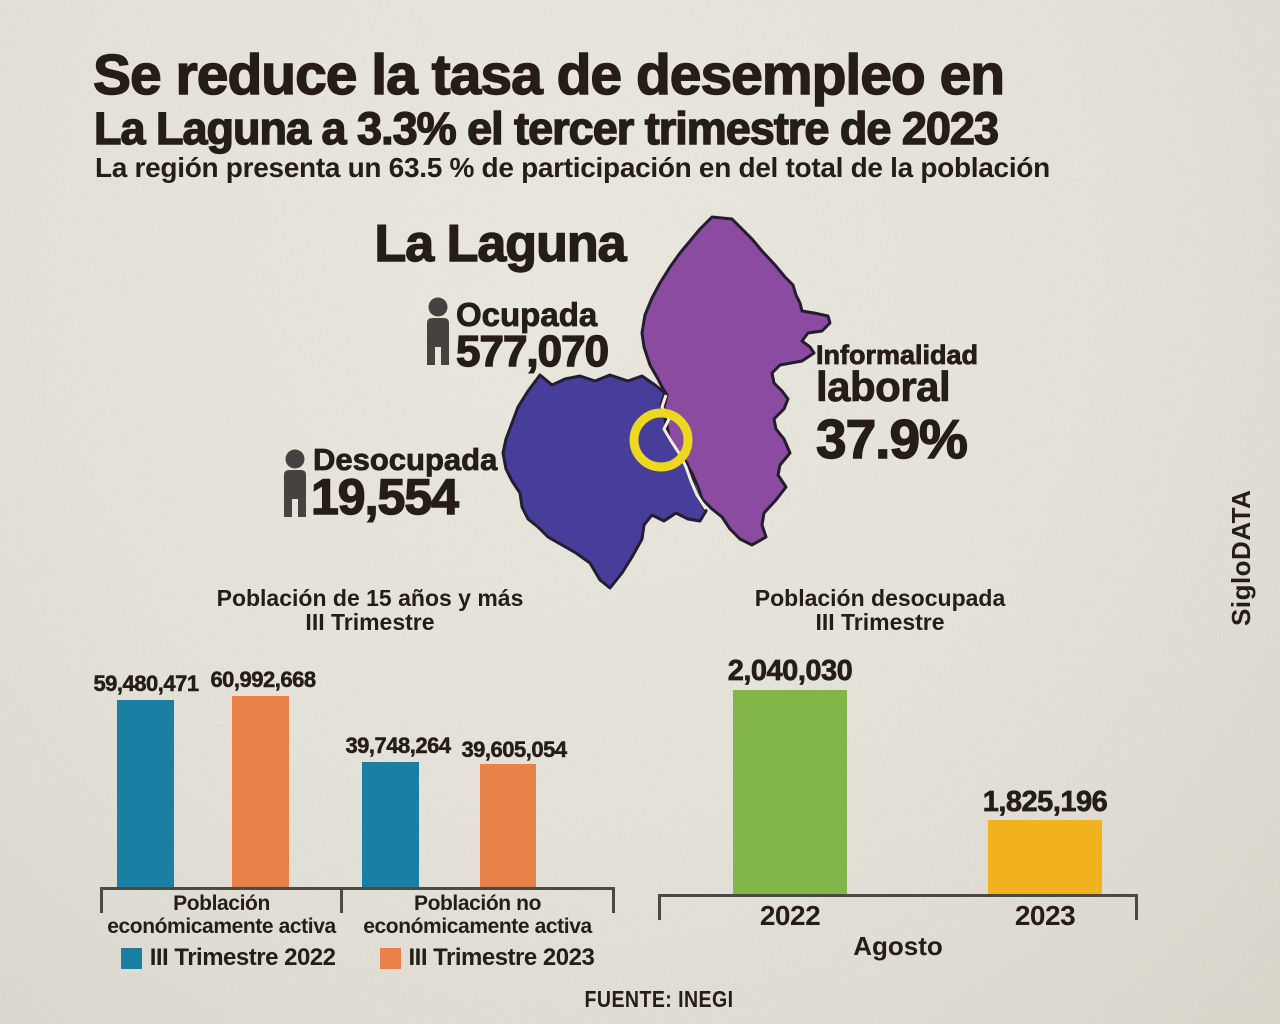 This screenshot has width=1280, height=1024. Describe the element at coordinates (659, 999) in the screenshot. I see `source-credit: FUENTE: INEGI` at that location.